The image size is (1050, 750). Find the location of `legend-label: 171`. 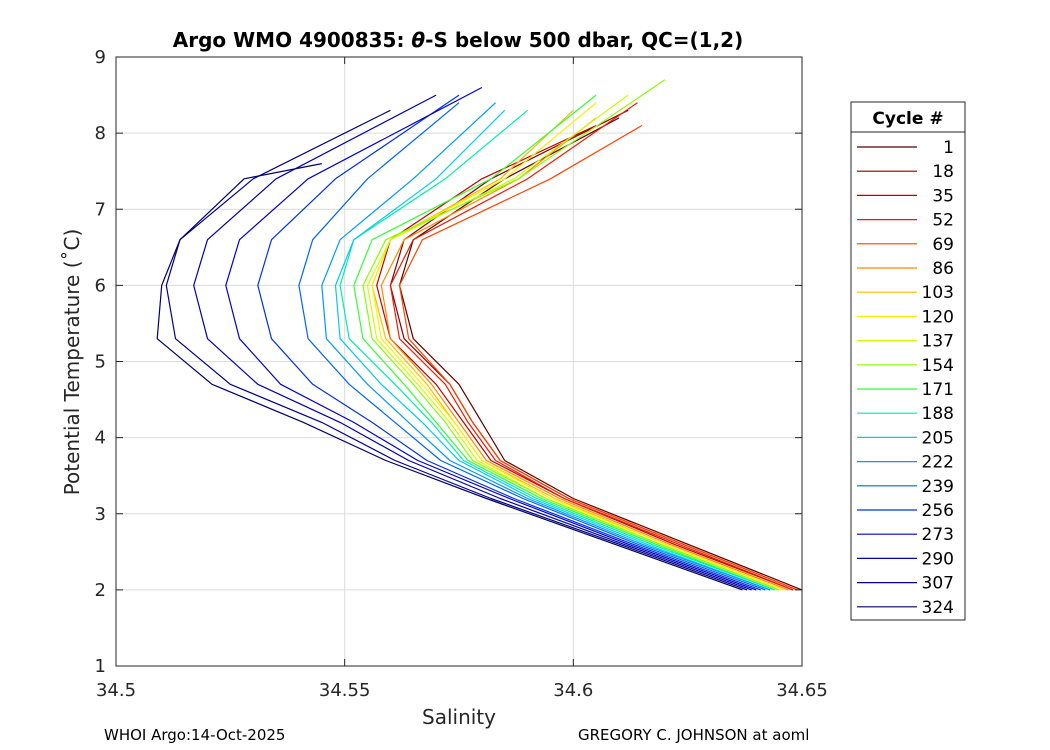

legend-label: 171 is located at coordinates (938, 390).